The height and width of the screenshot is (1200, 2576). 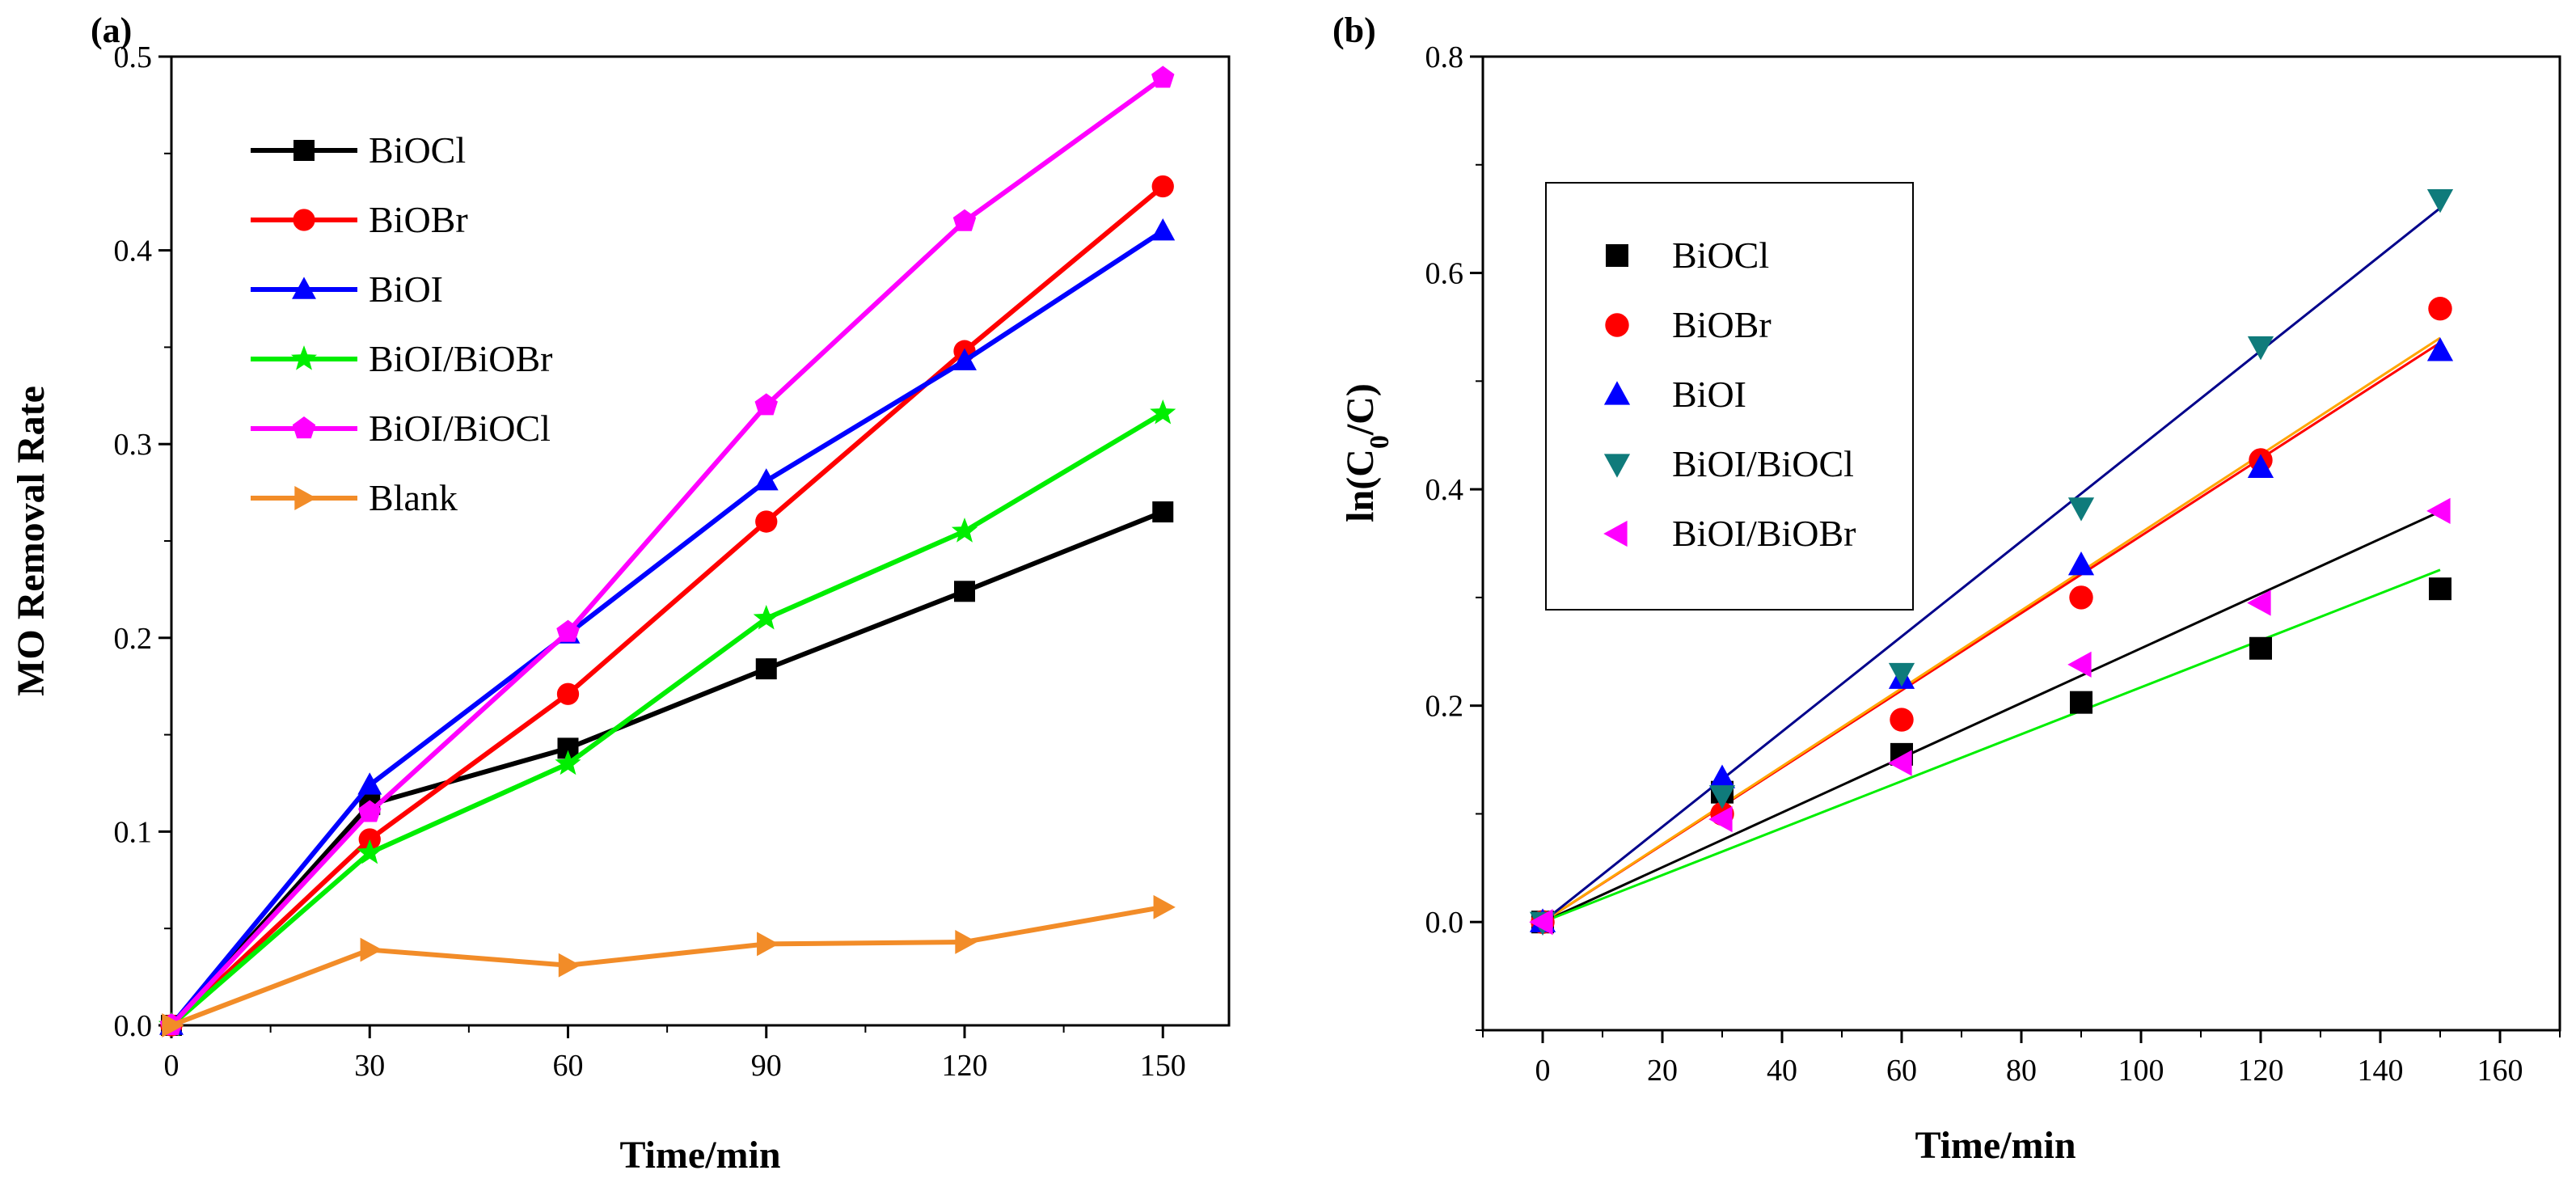 I want to click on b-xtick-label: 100, so click(x=2141, y=1071).